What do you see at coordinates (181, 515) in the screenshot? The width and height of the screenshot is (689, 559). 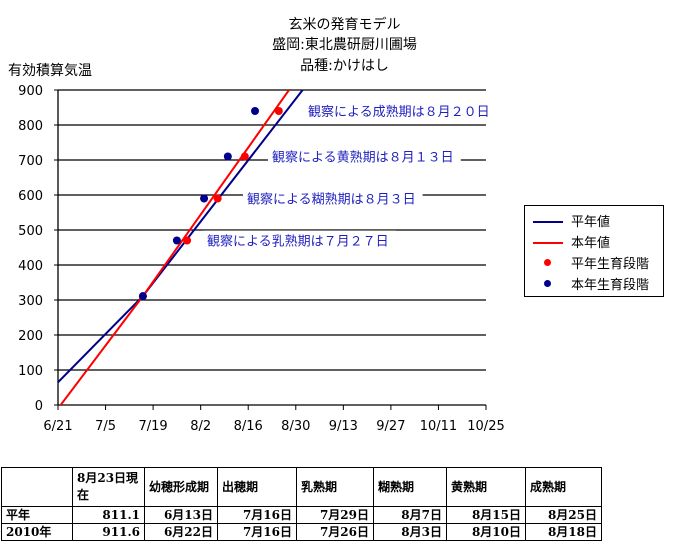 I see `table-cell: 6月13日` at bounding box center [181, 515].